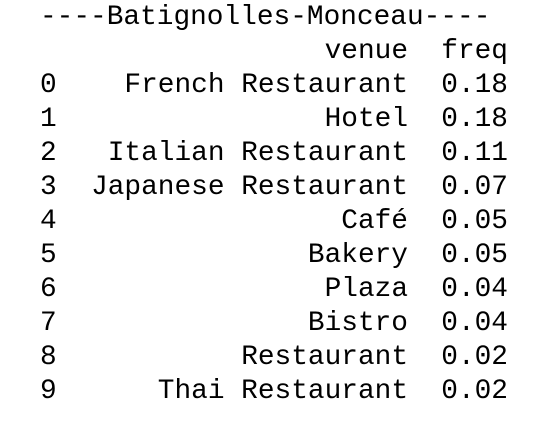 The image size is (540, 438). I want to click on column-header: freq, so click(474, 51).